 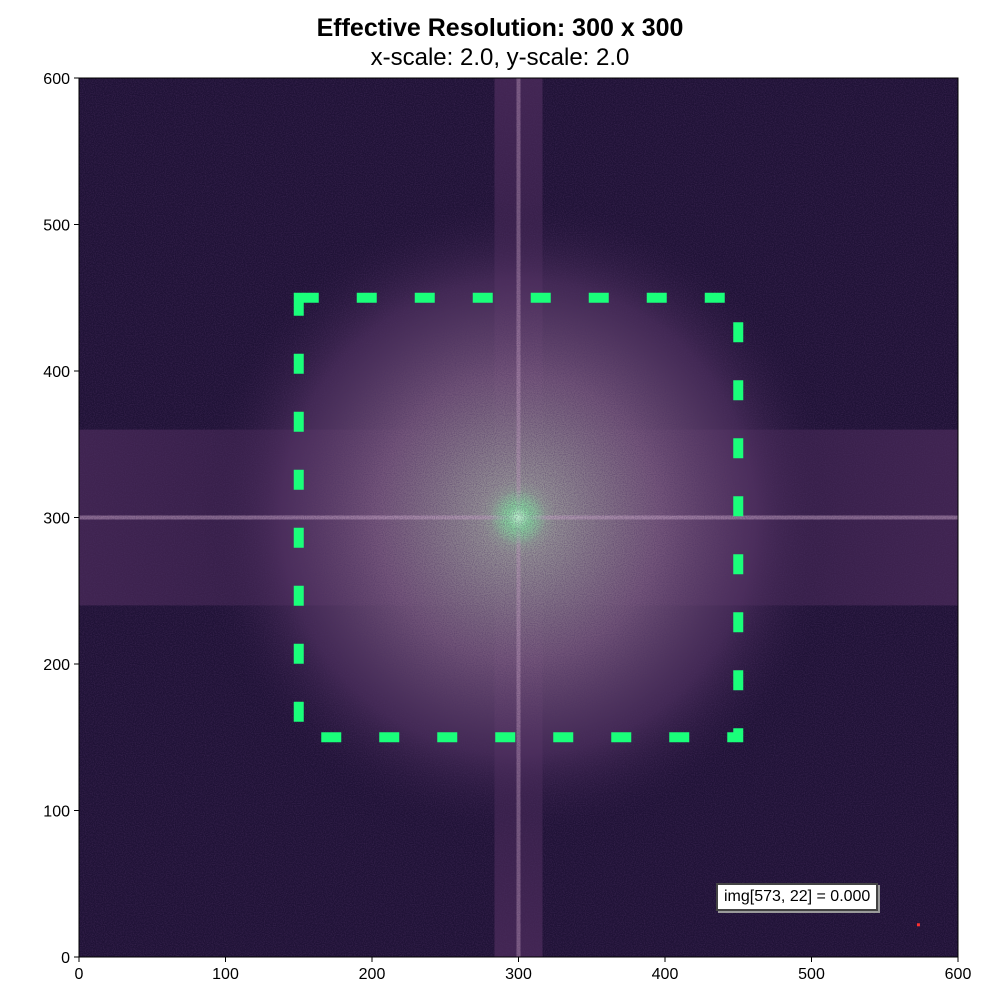 I want to click on chart-title: Effective Resolution: 300 x 300, so click(x=500, y=28).